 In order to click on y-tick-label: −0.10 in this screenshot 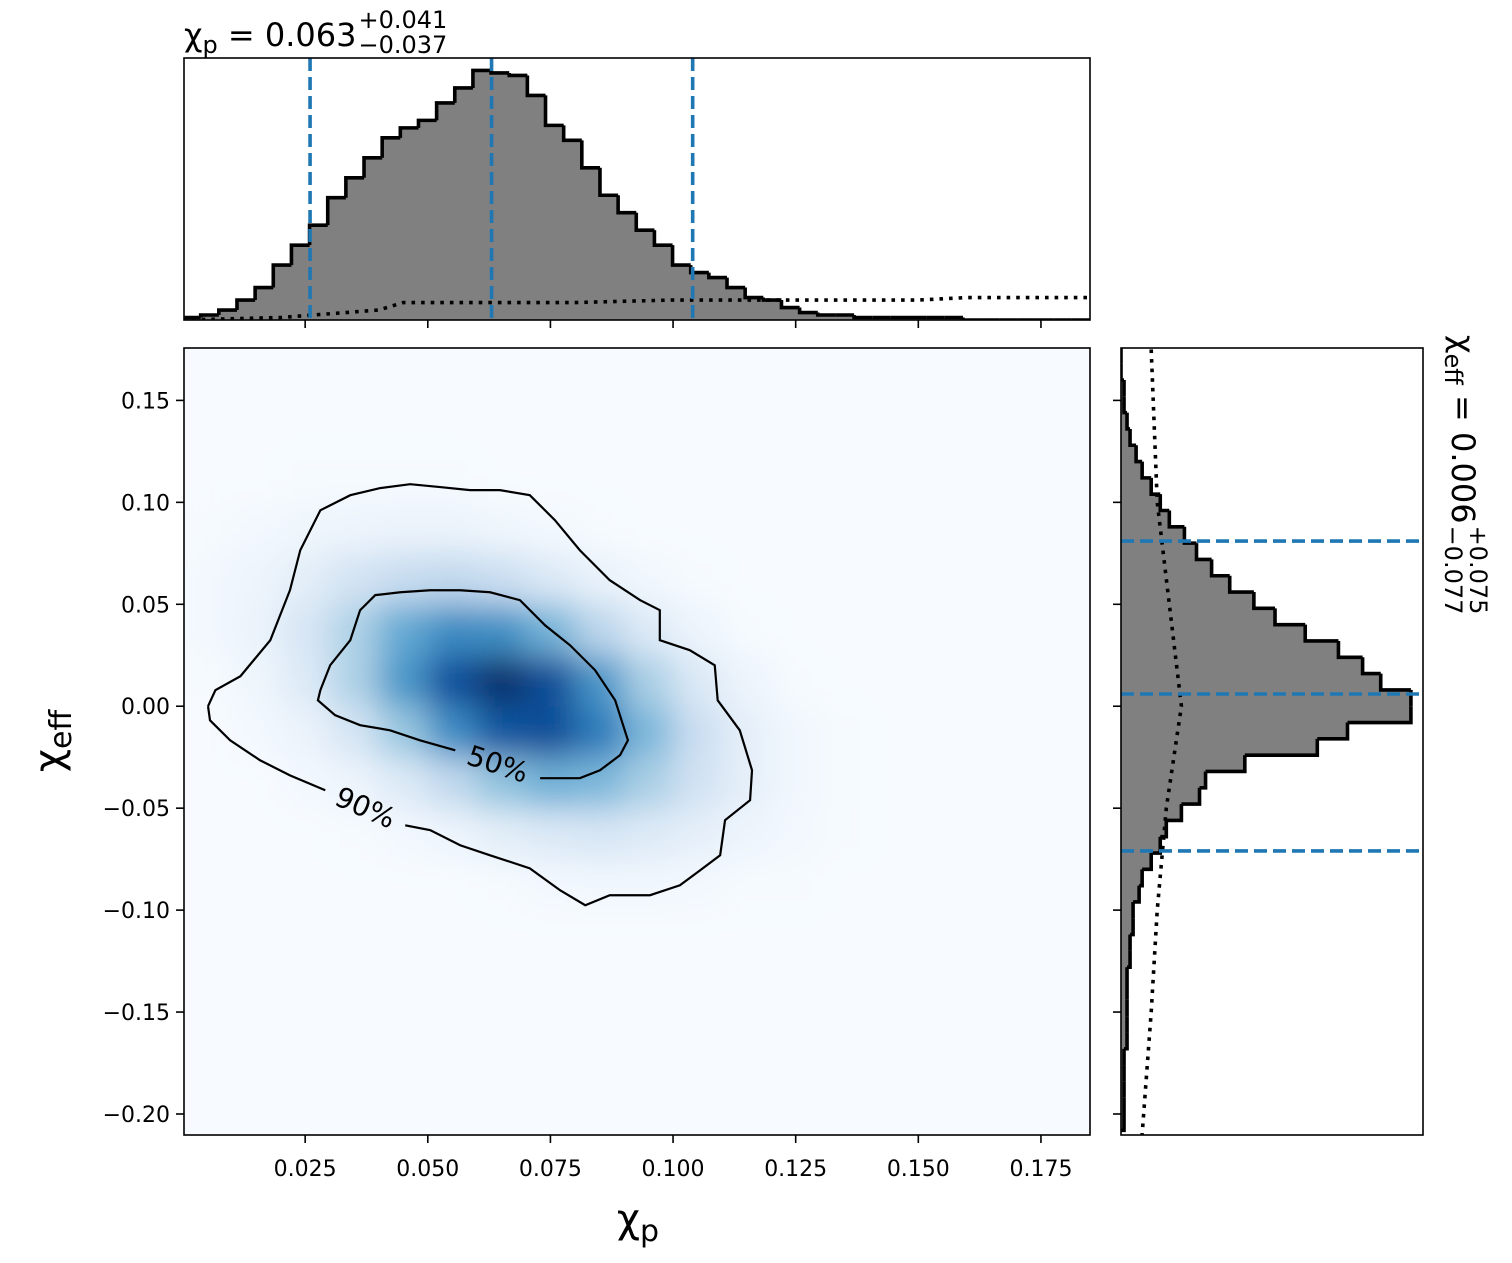, I will do `click(136, 911)`.